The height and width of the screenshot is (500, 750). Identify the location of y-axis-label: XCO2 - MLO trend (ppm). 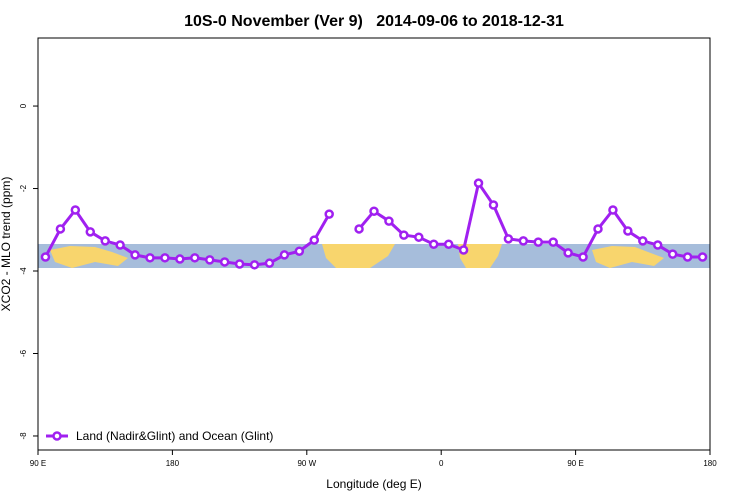
(6, 244).